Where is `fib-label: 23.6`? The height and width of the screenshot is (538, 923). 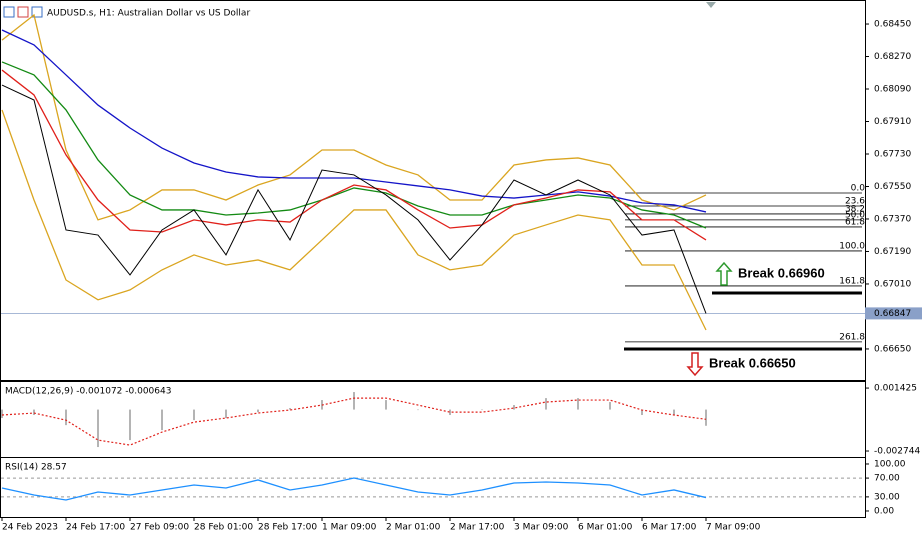
fib-label: 23.6 is located at coordinates (855, 201).